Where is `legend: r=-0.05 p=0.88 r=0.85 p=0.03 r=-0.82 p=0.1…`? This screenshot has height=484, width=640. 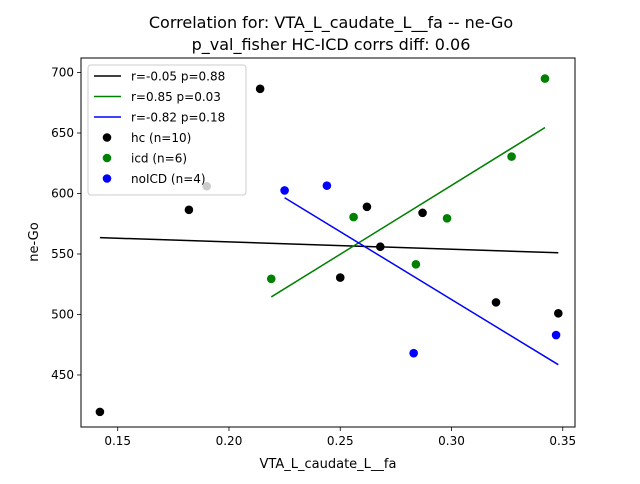 legend: r=-0.05 p=0.88 r=0.85 p=0.03 r=-0.82 p=0.1… is located at coordinates (167, 130).